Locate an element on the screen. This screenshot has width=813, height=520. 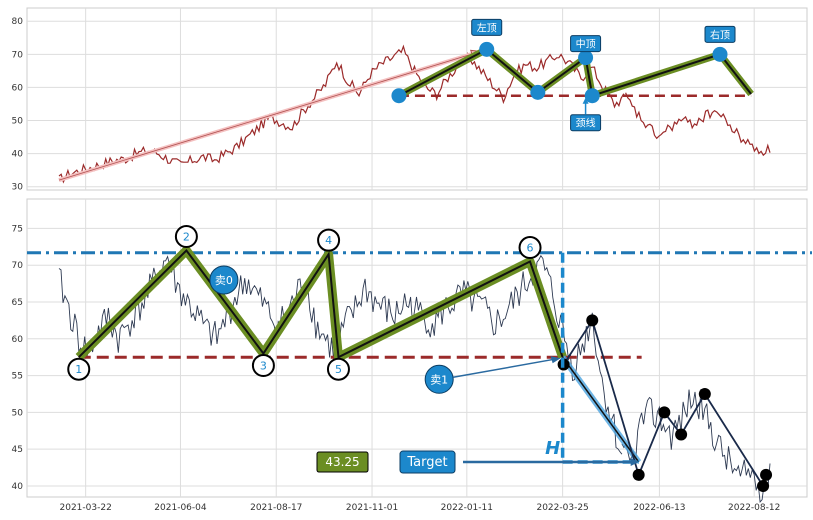
bottom-pattern-line is located at coordinates (321, 303).